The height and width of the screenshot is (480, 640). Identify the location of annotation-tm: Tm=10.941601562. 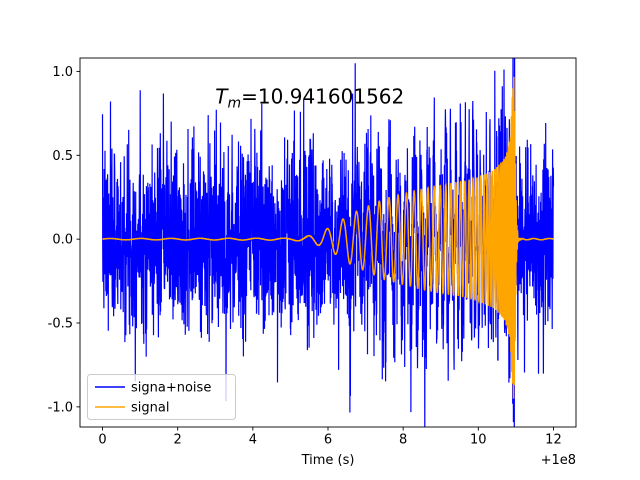
(309, 97).